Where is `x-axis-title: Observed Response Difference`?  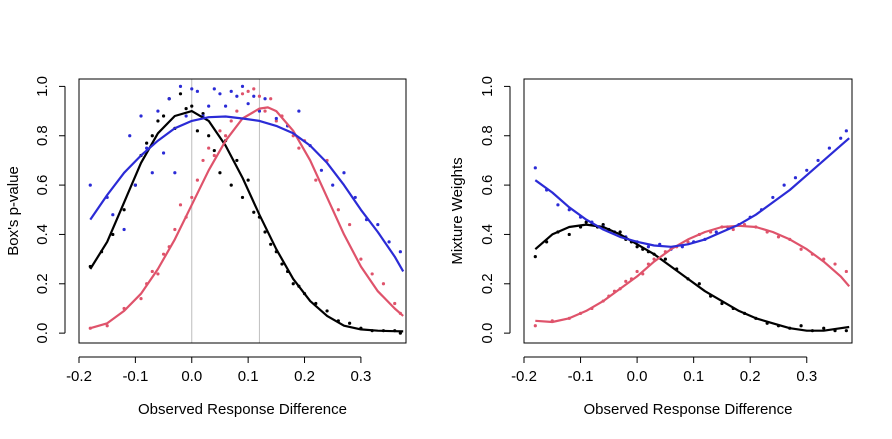
x-axis-title: Observed Response Difference is located at coordinates (687, 409).